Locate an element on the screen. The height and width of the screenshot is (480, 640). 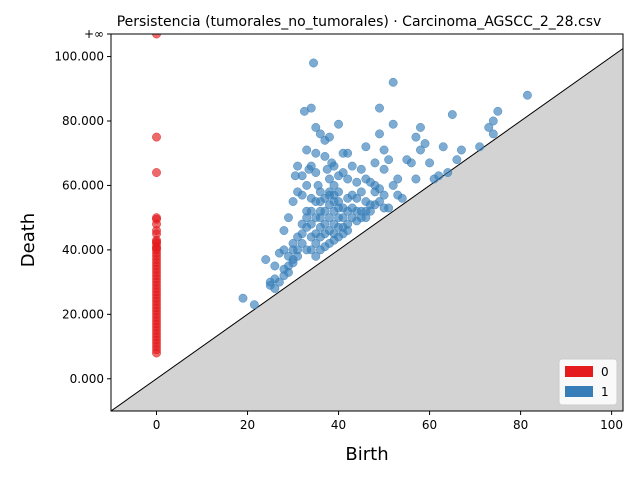
x-tick-label: 100 is located at coordinates (611, 425).